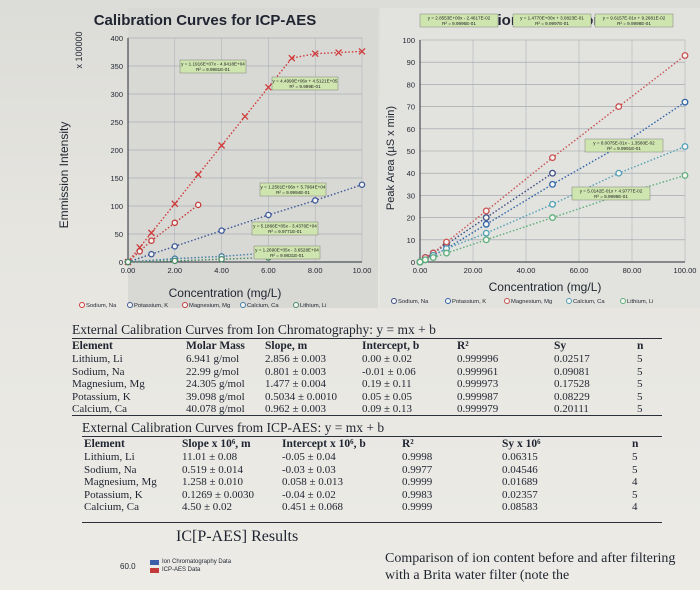 The width and height of the screenshot is (700, 590). I want to click on chart1-title: Calibration Curves for ICP-AES, so click(205, 20).